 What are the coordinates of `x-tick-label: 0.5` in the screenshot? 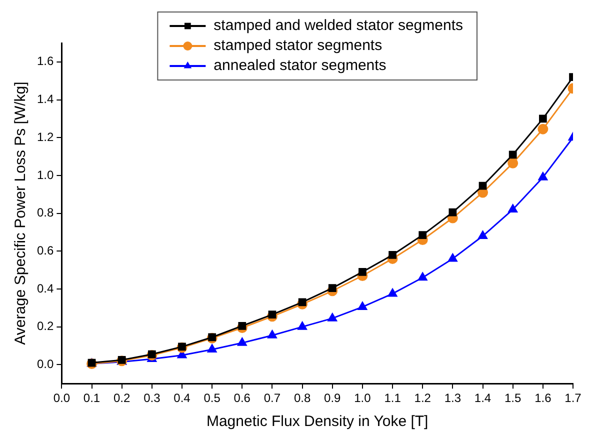 It's located at (212, 398).